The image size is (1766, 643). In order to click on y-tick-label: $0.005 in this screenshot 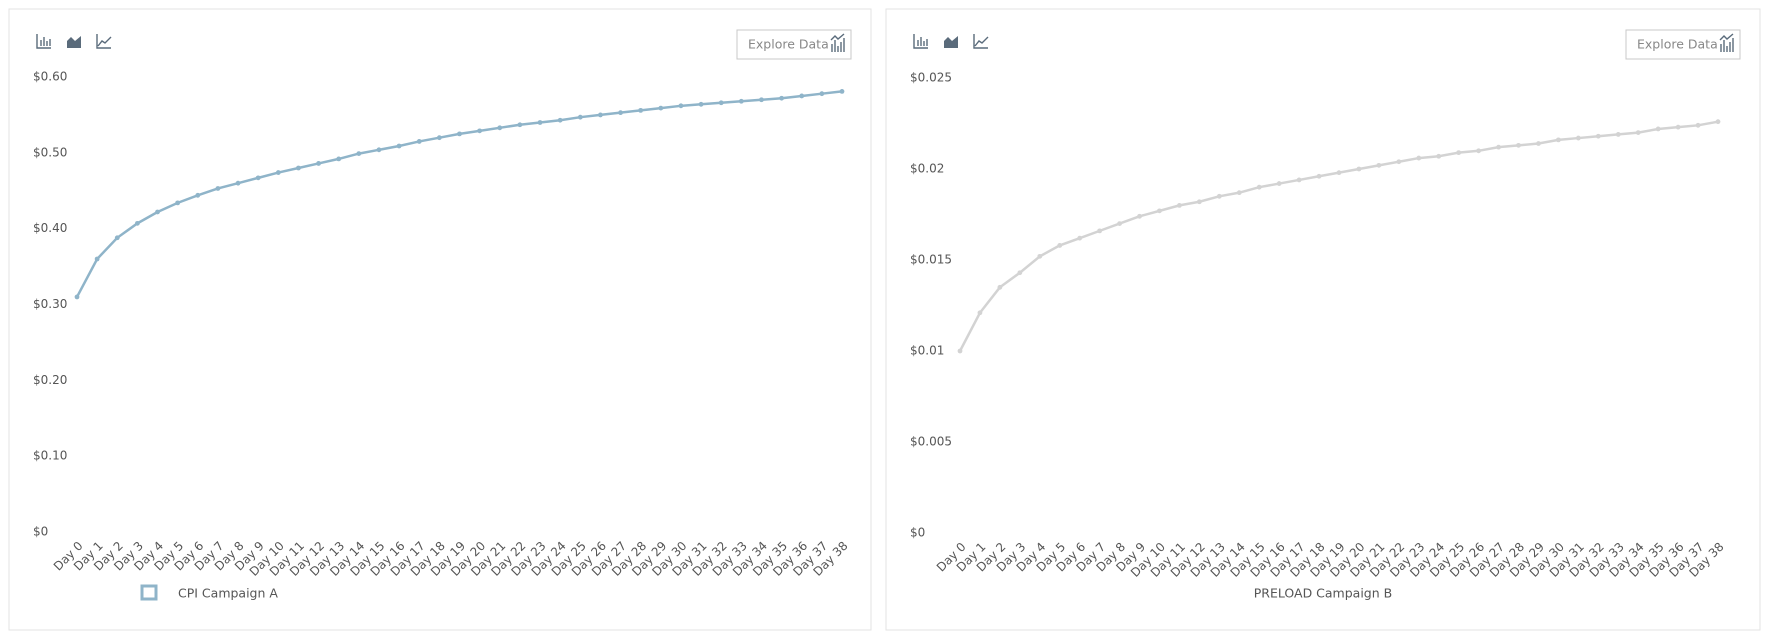, I will do `click(931, 442)`.